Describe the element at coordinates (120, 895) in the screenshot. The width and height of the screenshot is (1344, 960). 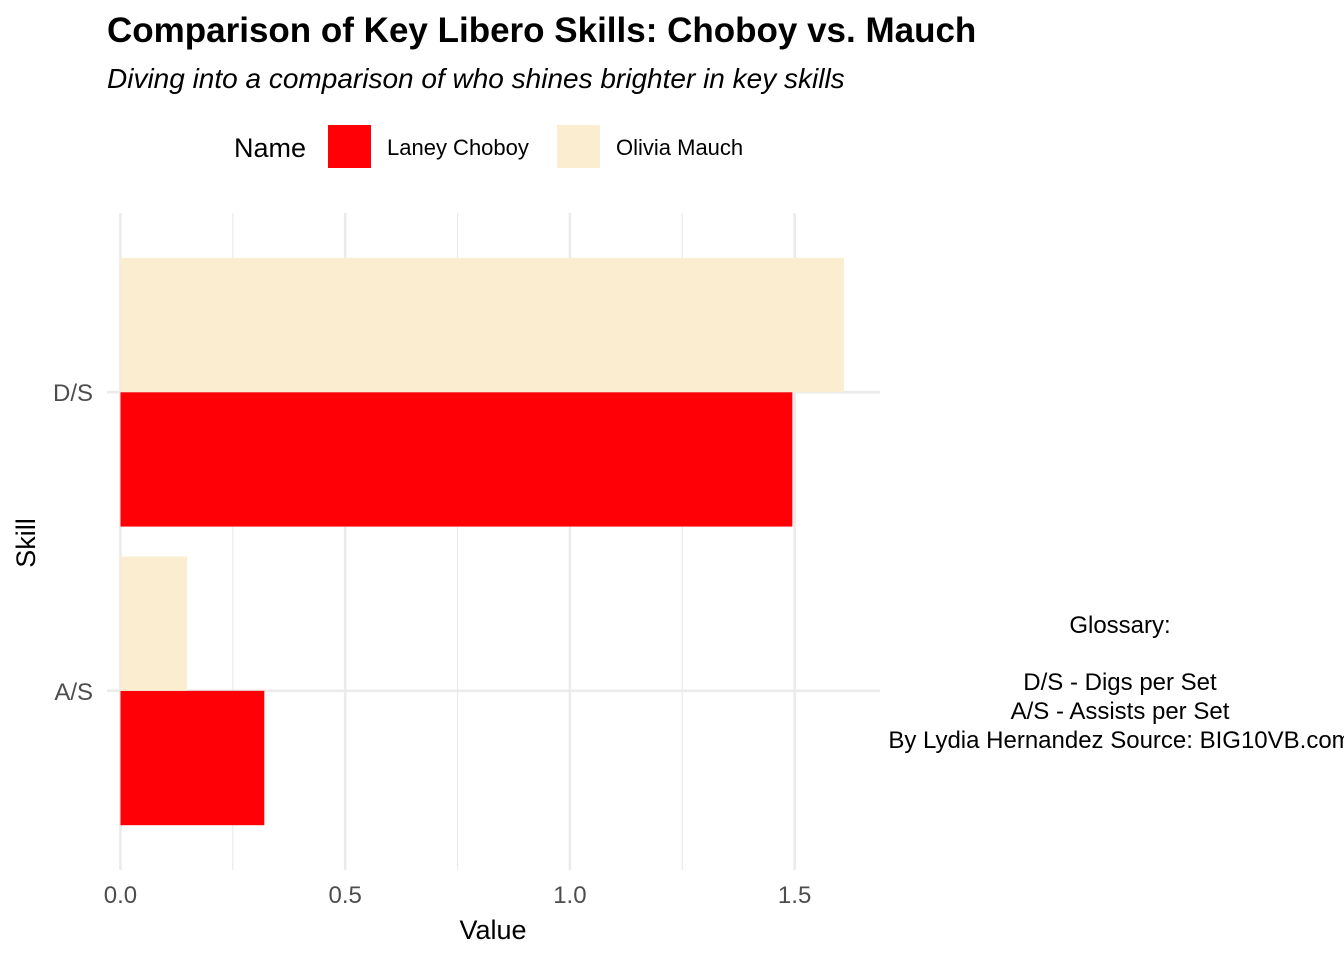
I see `x-tick-label: 0.0` at that location.